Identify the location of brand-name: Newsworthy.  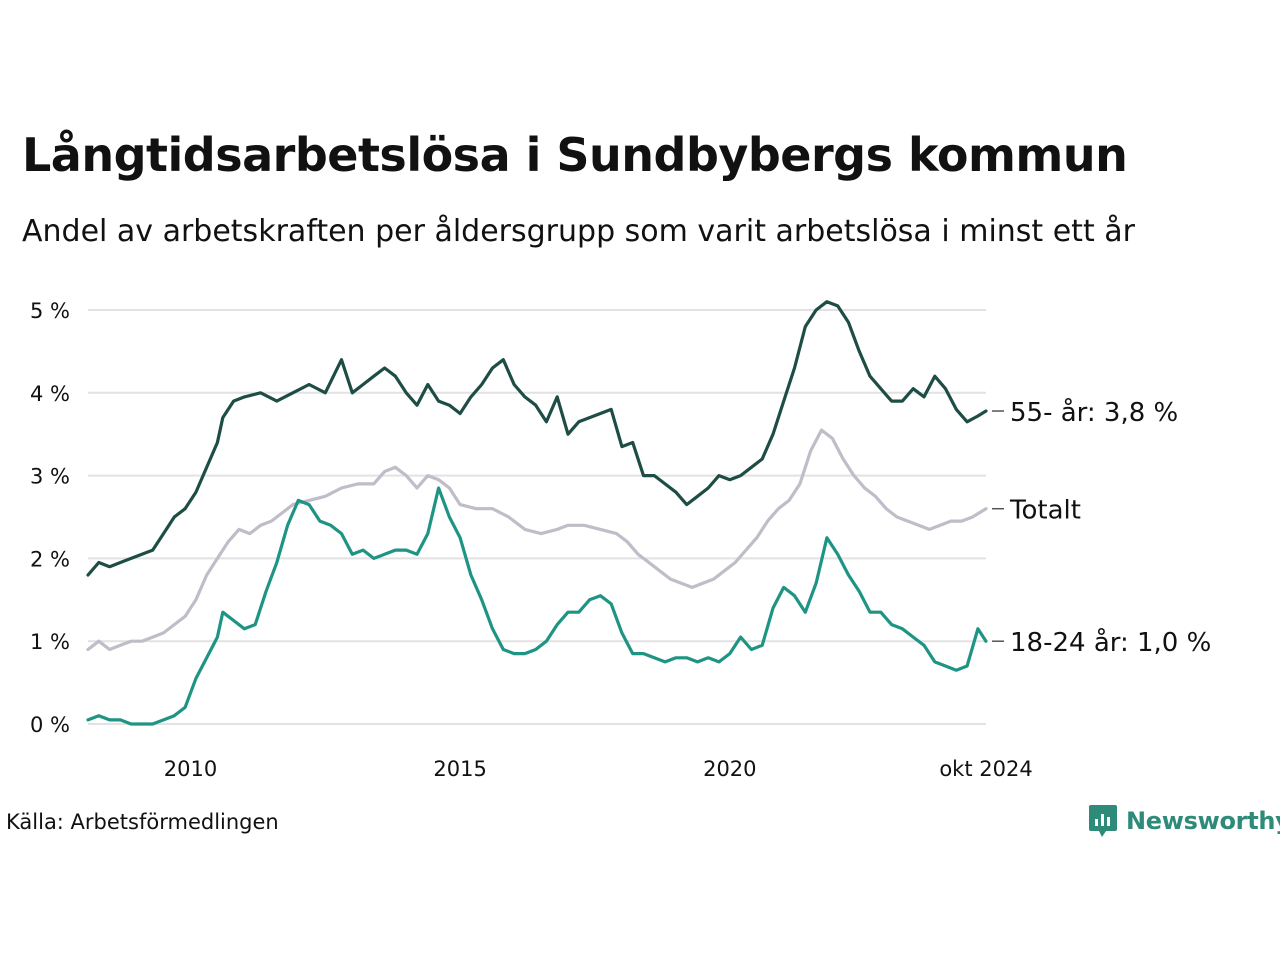
(1203, 821).